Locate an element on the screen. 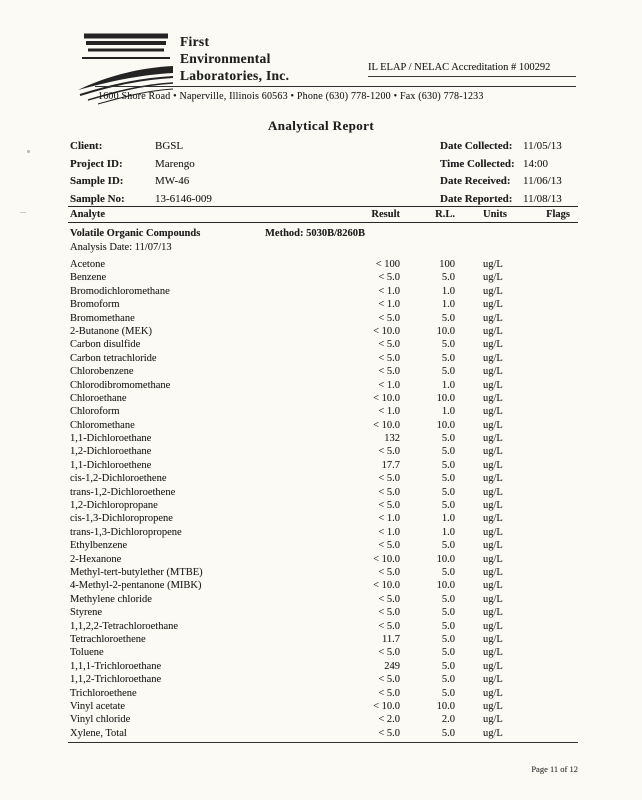  analyte-name: Ethylbenzene is located at coordinates (99, 546).